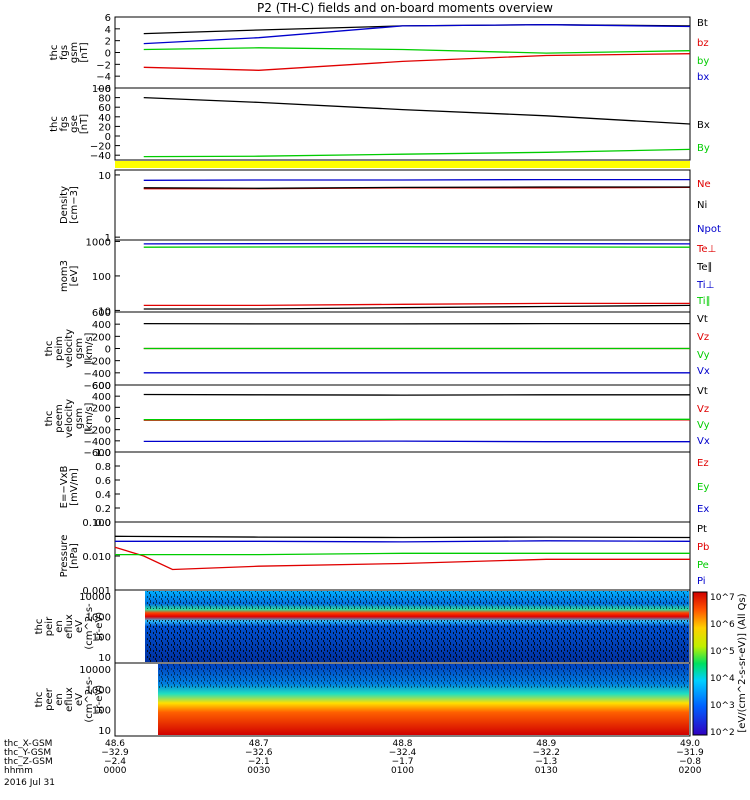 The height and width of the screenshot is (800, 750). I want to click on x-tick-label: 49.0, so click(690, 744).